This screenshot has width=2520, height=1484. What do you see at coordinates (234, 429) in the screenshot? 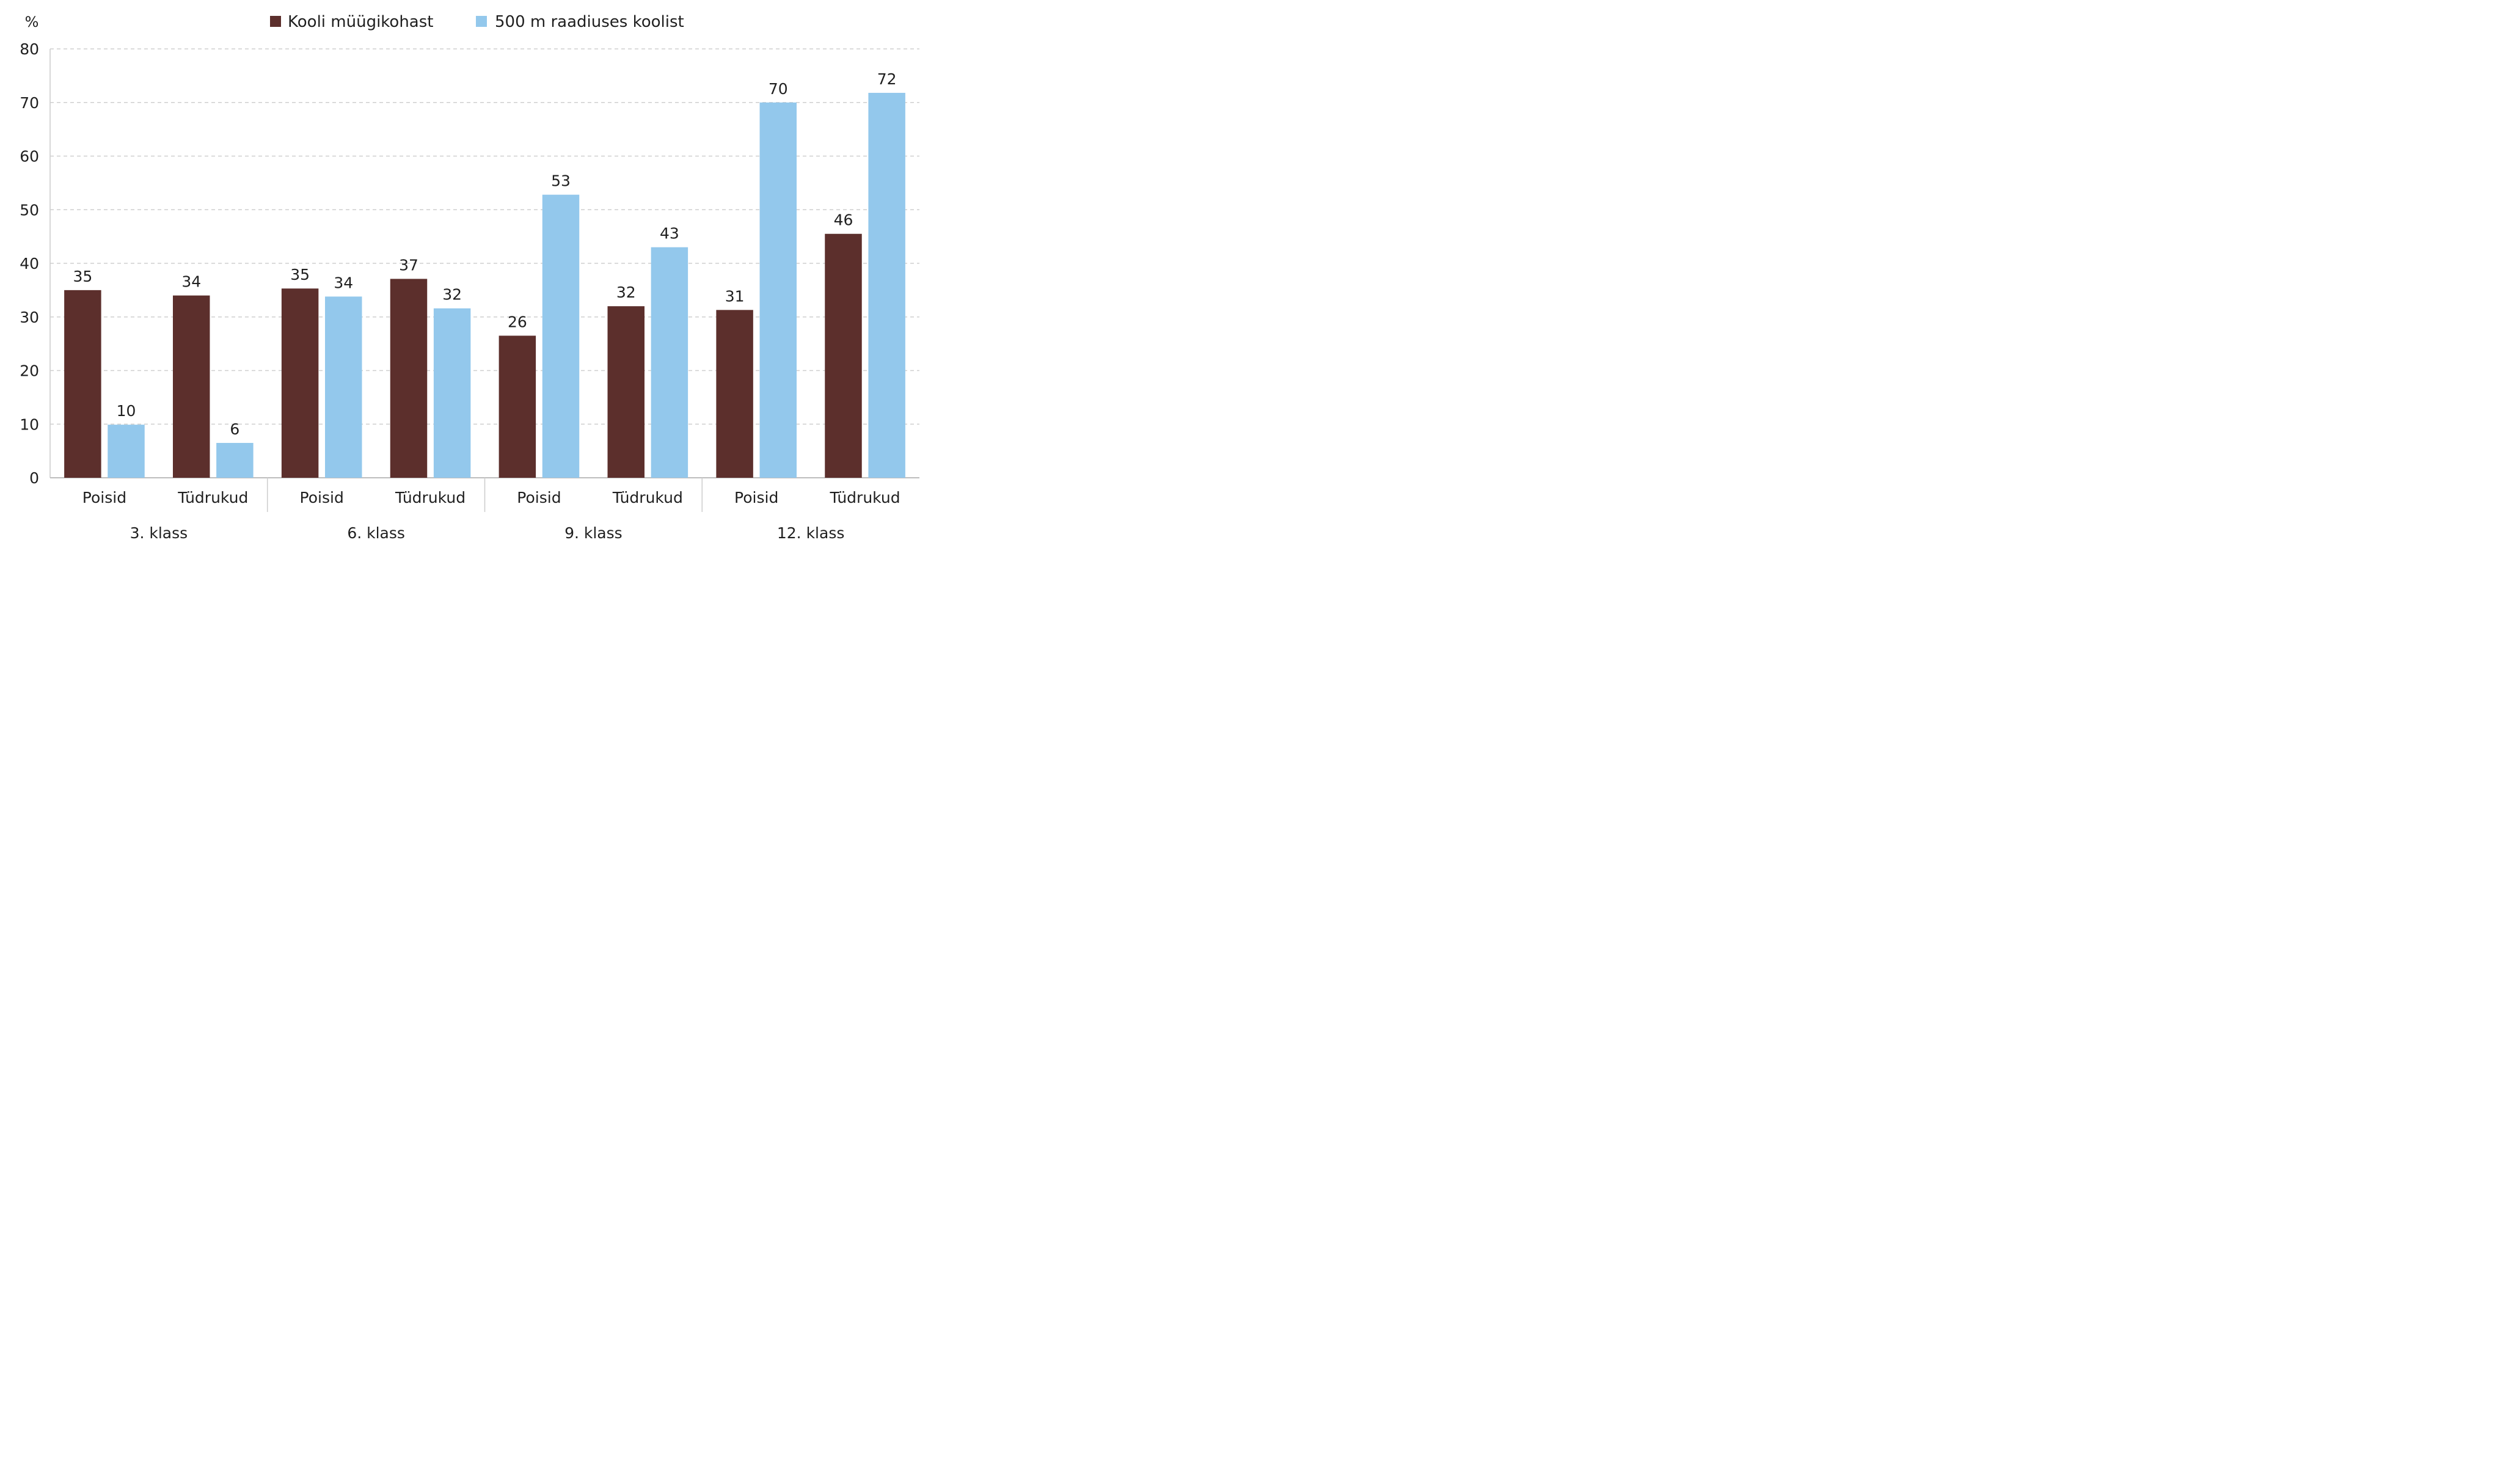
I see `data-label: 6` at bounding box center [234, 429].